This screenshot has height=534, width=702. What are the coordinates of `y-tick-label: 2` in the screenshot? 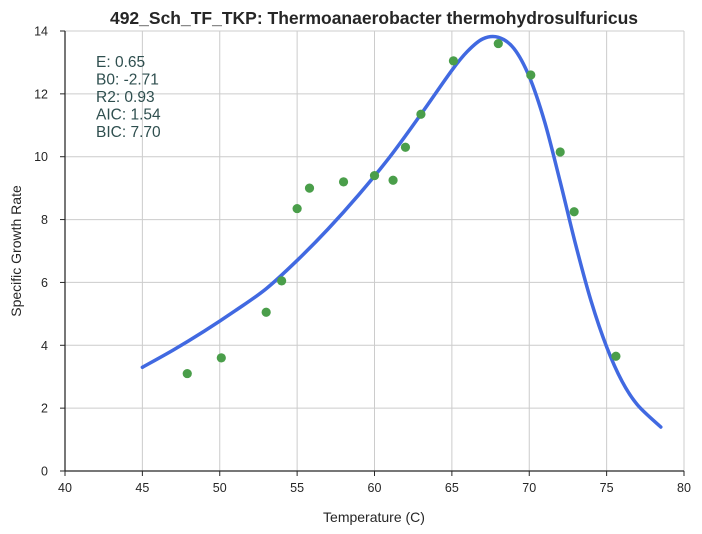 It's located at (44, 409).